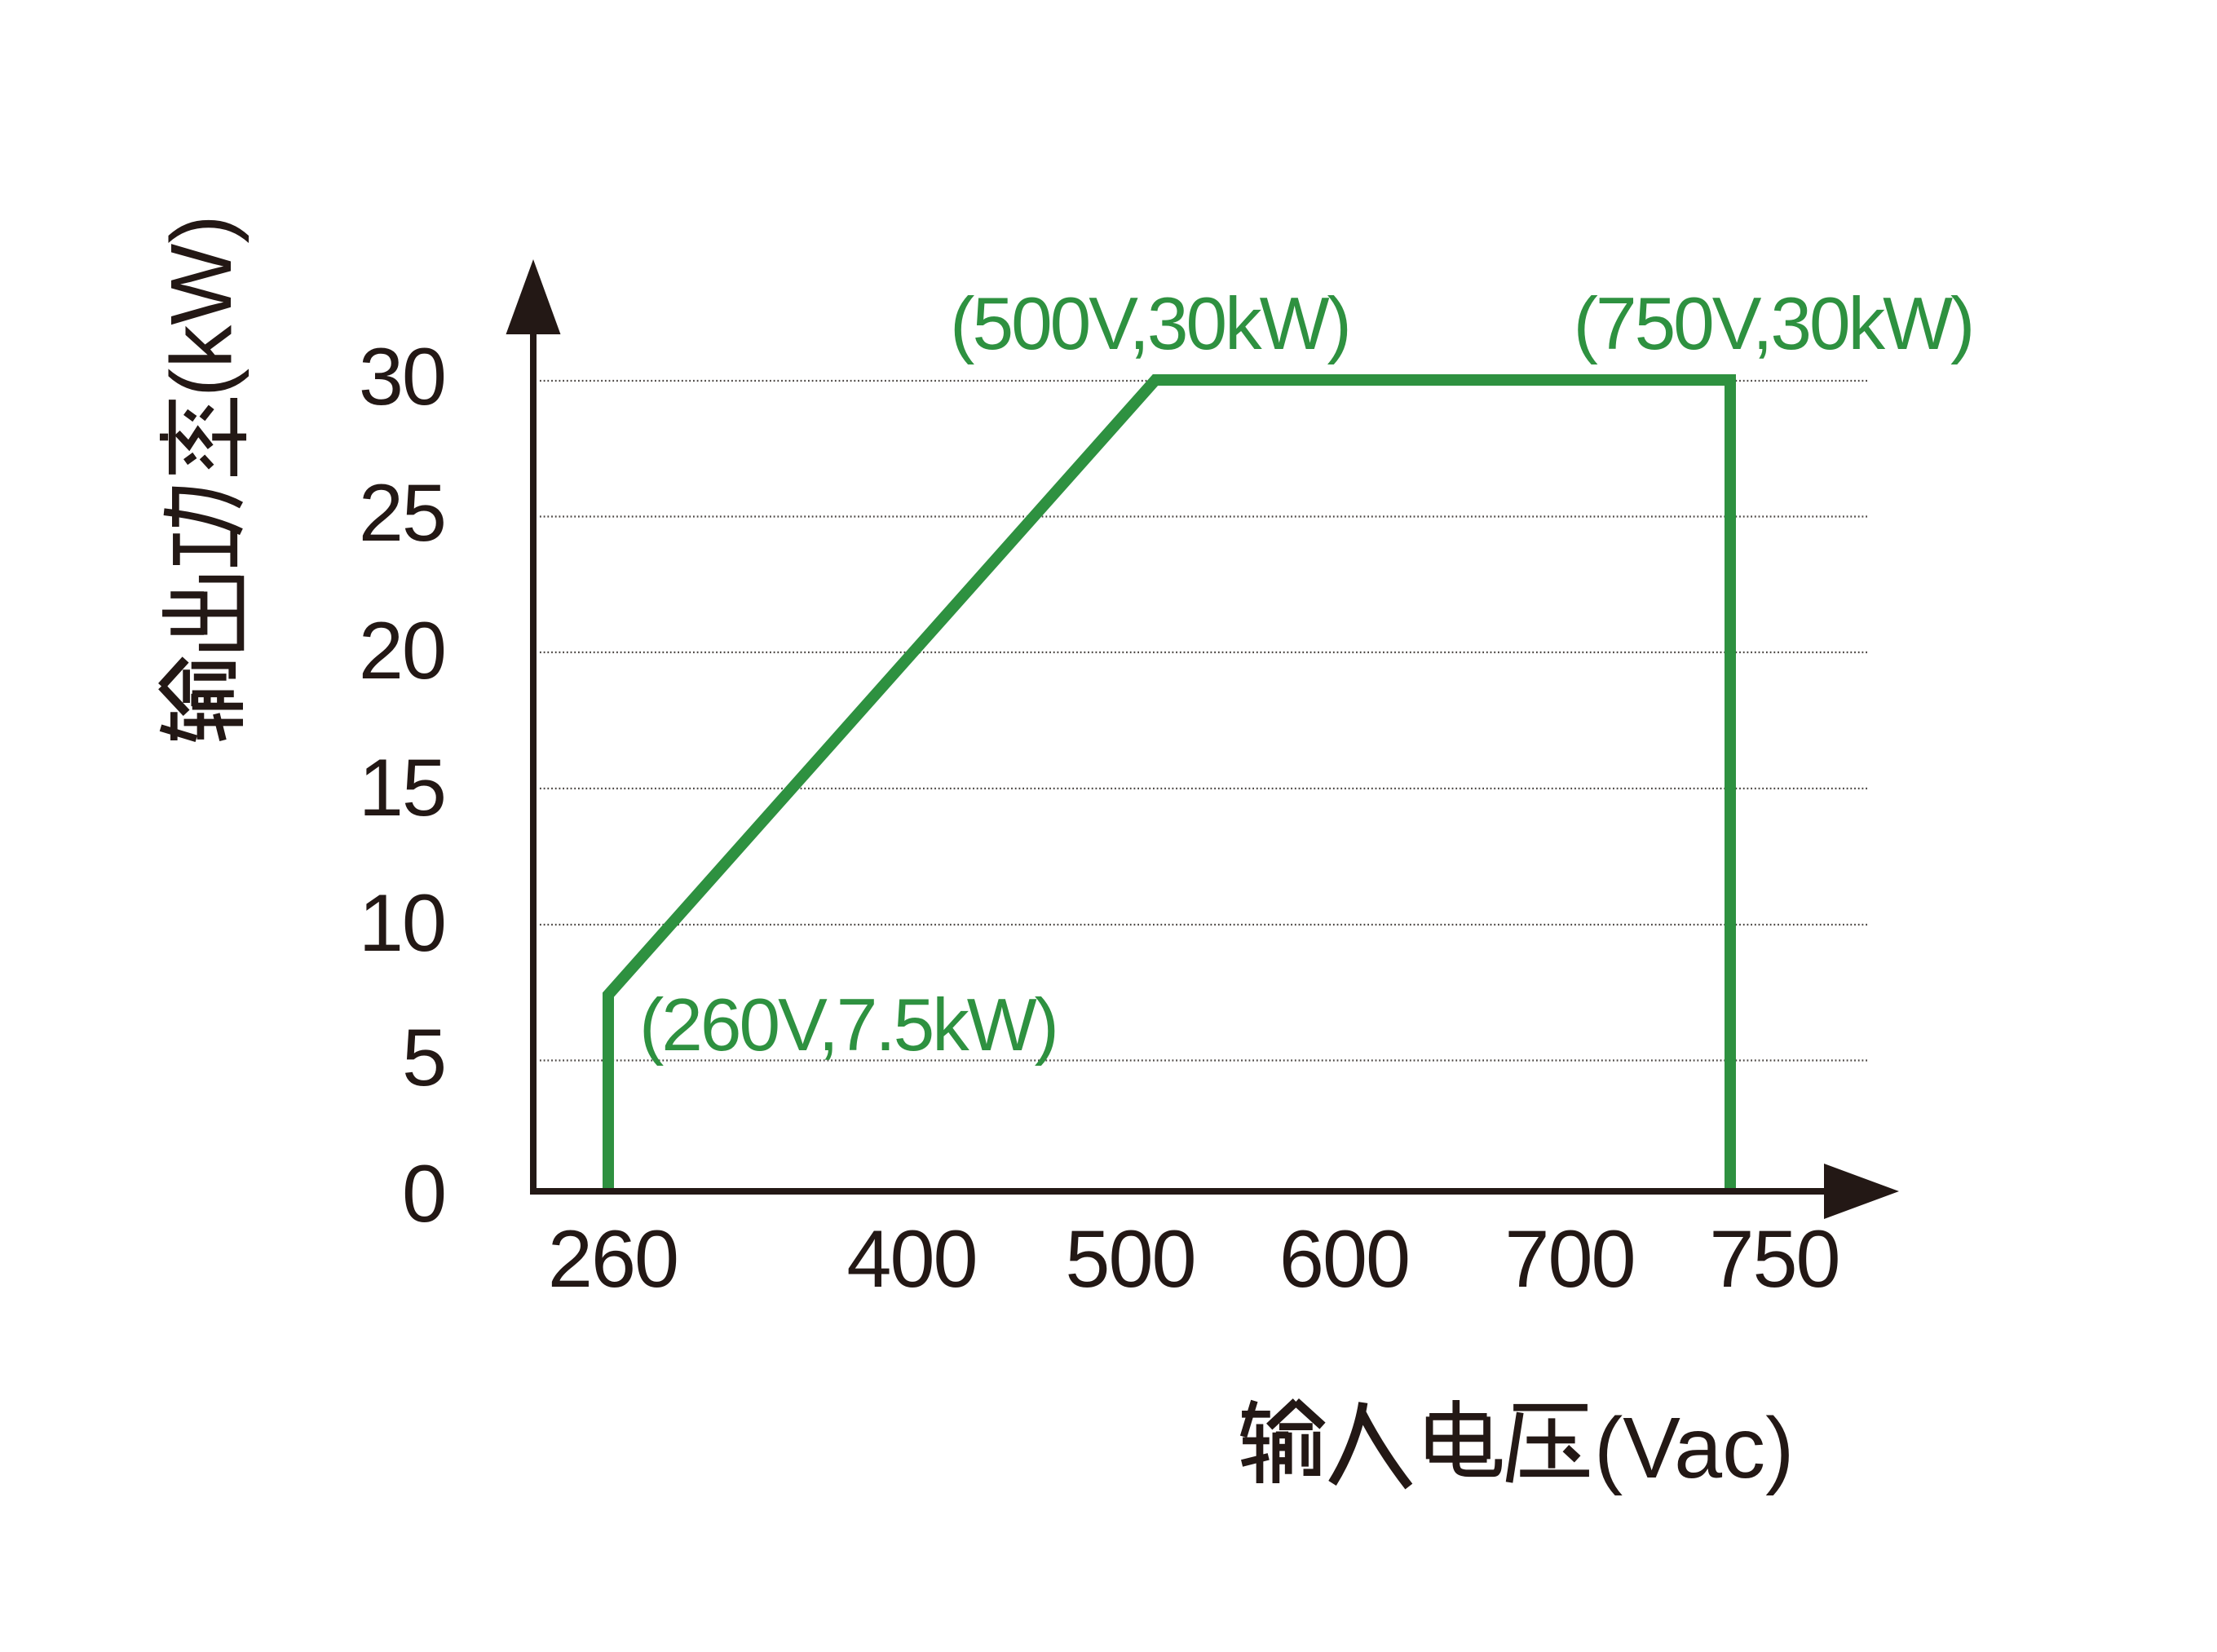 Image resolution: width=2217 pixels, height=1652 pixels. What do you see at coordinates (1149, 324) in the screenshot?
I see `svg-text: (500V,30kW)` at bounding box center [1149, 324].